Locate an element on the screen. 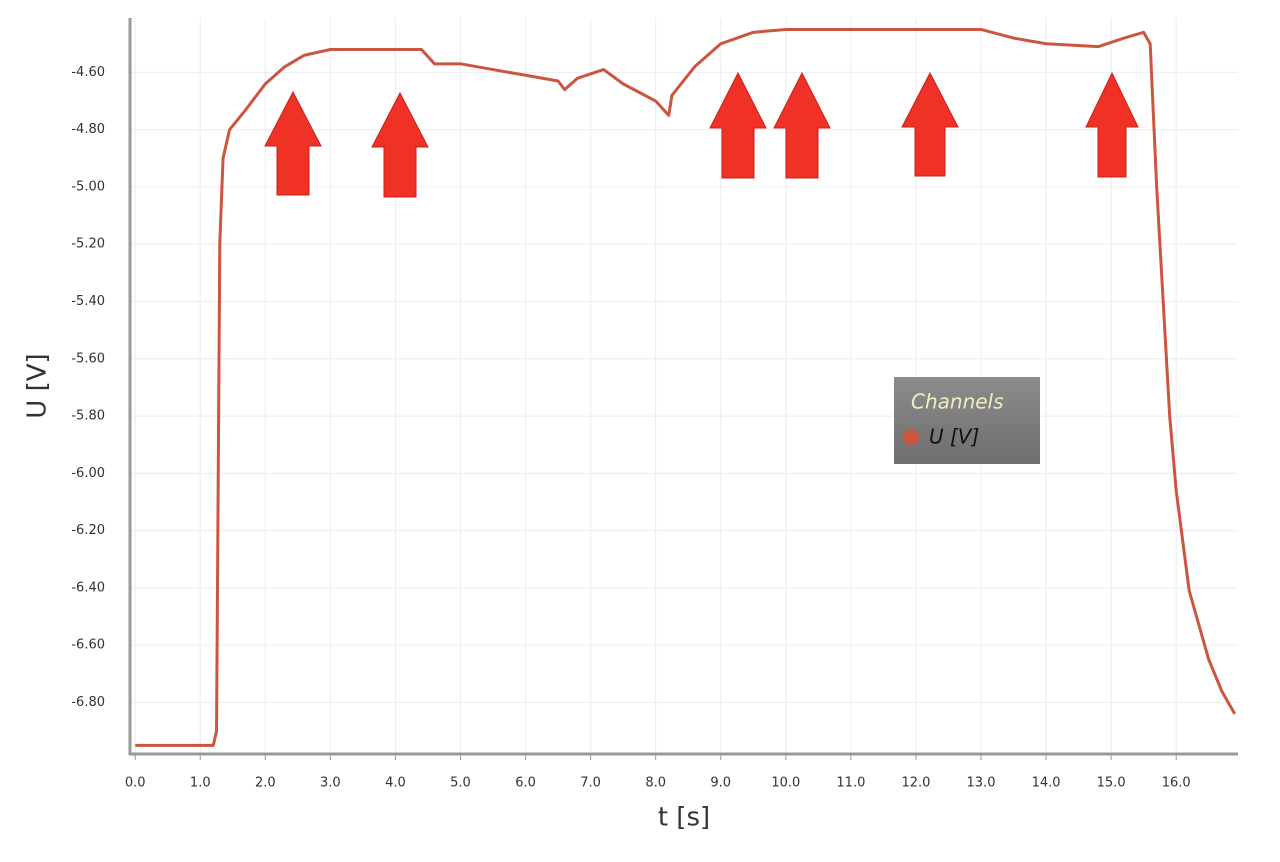 The width and height of the screenshot is (1280, 862). x-tick-label: 5.0 is located at coordinates (460, 783).